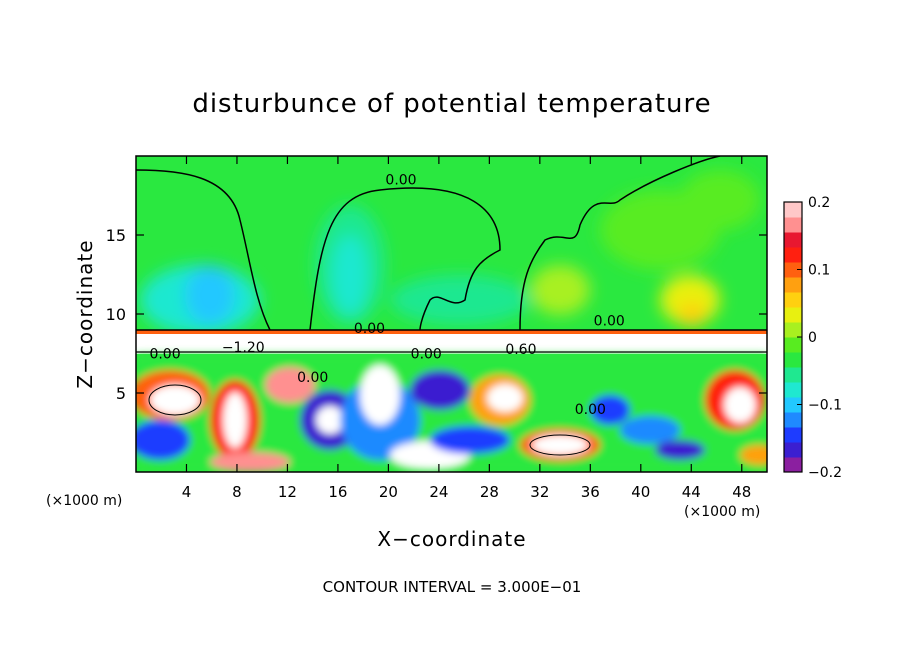  What do you see at coordinates (741, 492) in the screenshot?
I see `x-tick-label: 48` at bounding box center [741, 492].